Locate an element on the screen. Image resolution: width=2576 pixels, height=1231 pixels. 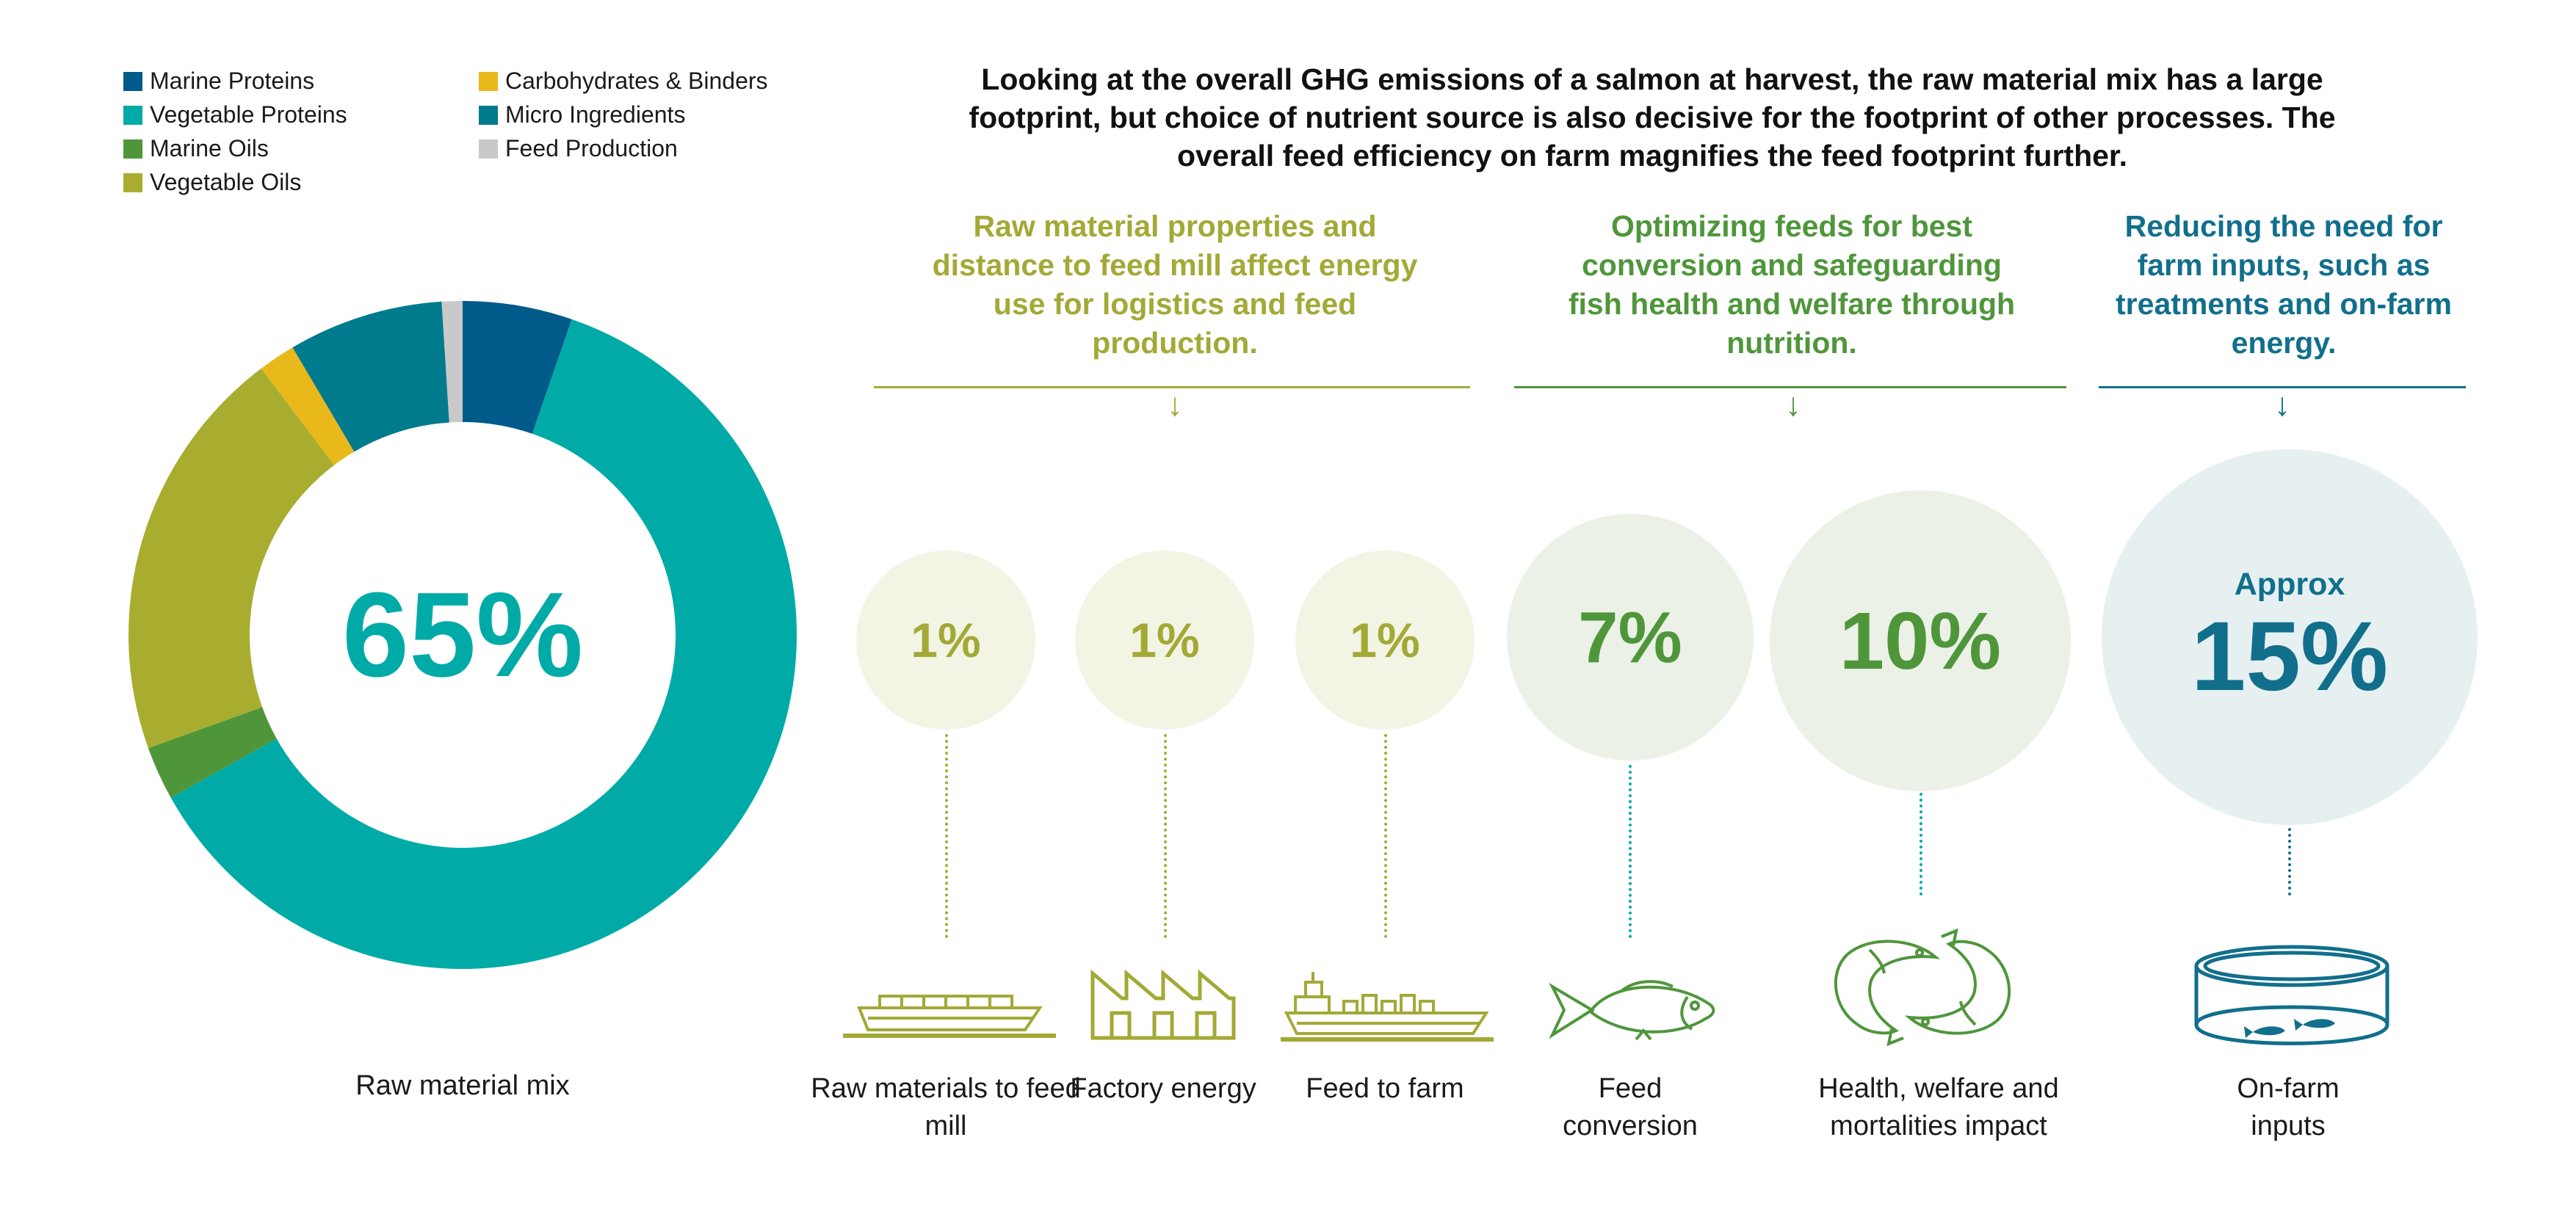
legend-item-micro-ingredients: Micro Ingredients is located at coordinates (582, 114).